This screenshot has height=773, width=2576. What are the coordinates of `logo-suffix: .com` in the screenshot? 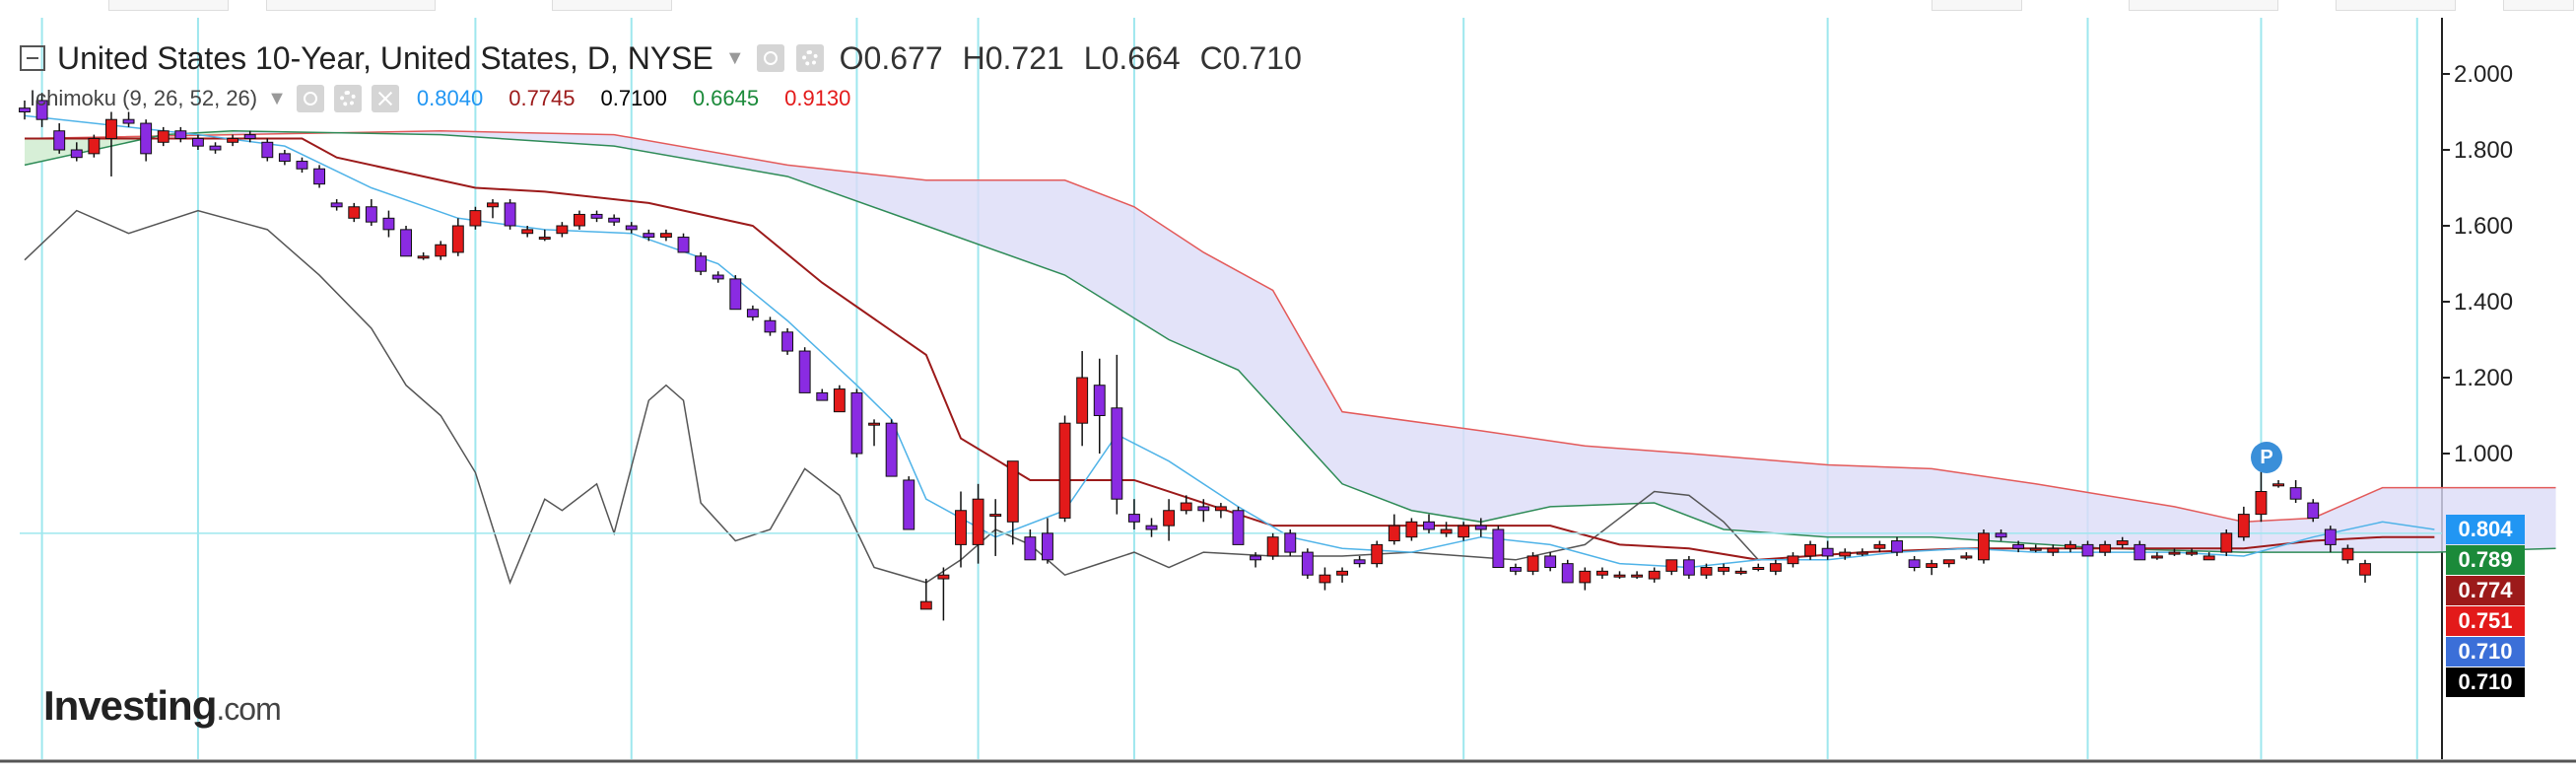 It's located at (248, 709).